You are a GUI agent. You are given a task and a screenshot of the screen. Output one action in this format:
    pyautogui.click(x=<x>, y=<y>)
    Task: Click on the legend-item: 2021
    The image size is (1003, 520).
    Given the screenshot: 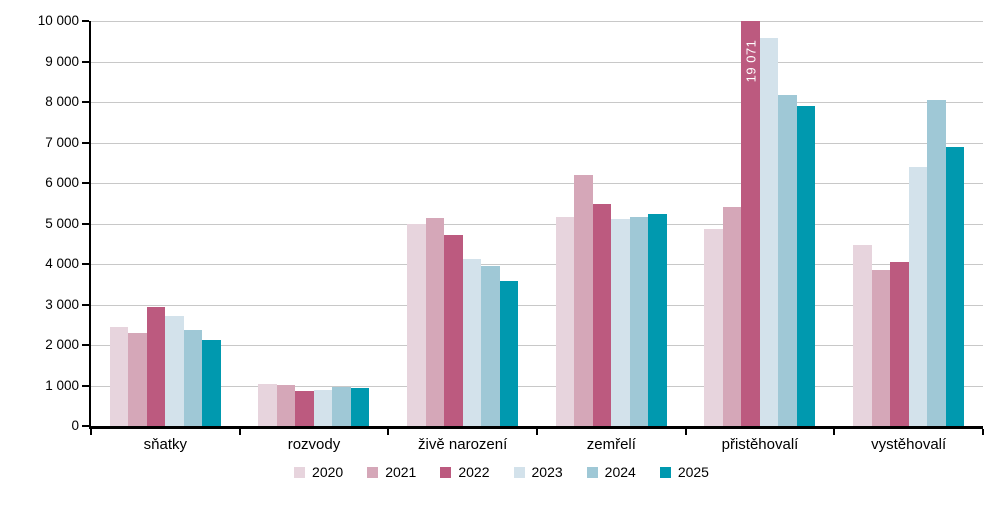 What is the action you would take?
    pyautogui.click(x=391, y=472)
    